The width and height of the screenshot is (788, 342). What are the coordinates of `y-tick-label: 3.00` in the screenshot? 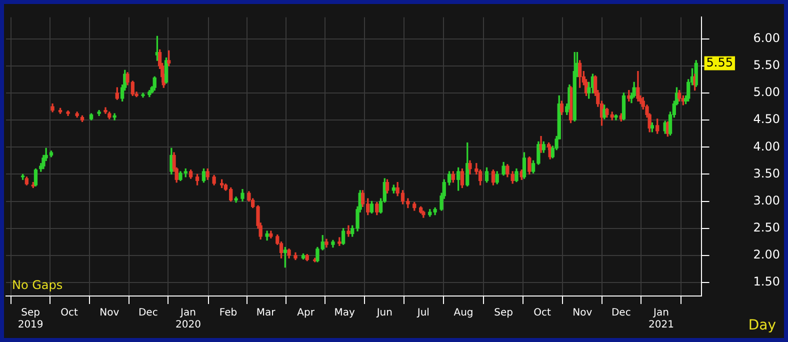 It's located at (766, 200).